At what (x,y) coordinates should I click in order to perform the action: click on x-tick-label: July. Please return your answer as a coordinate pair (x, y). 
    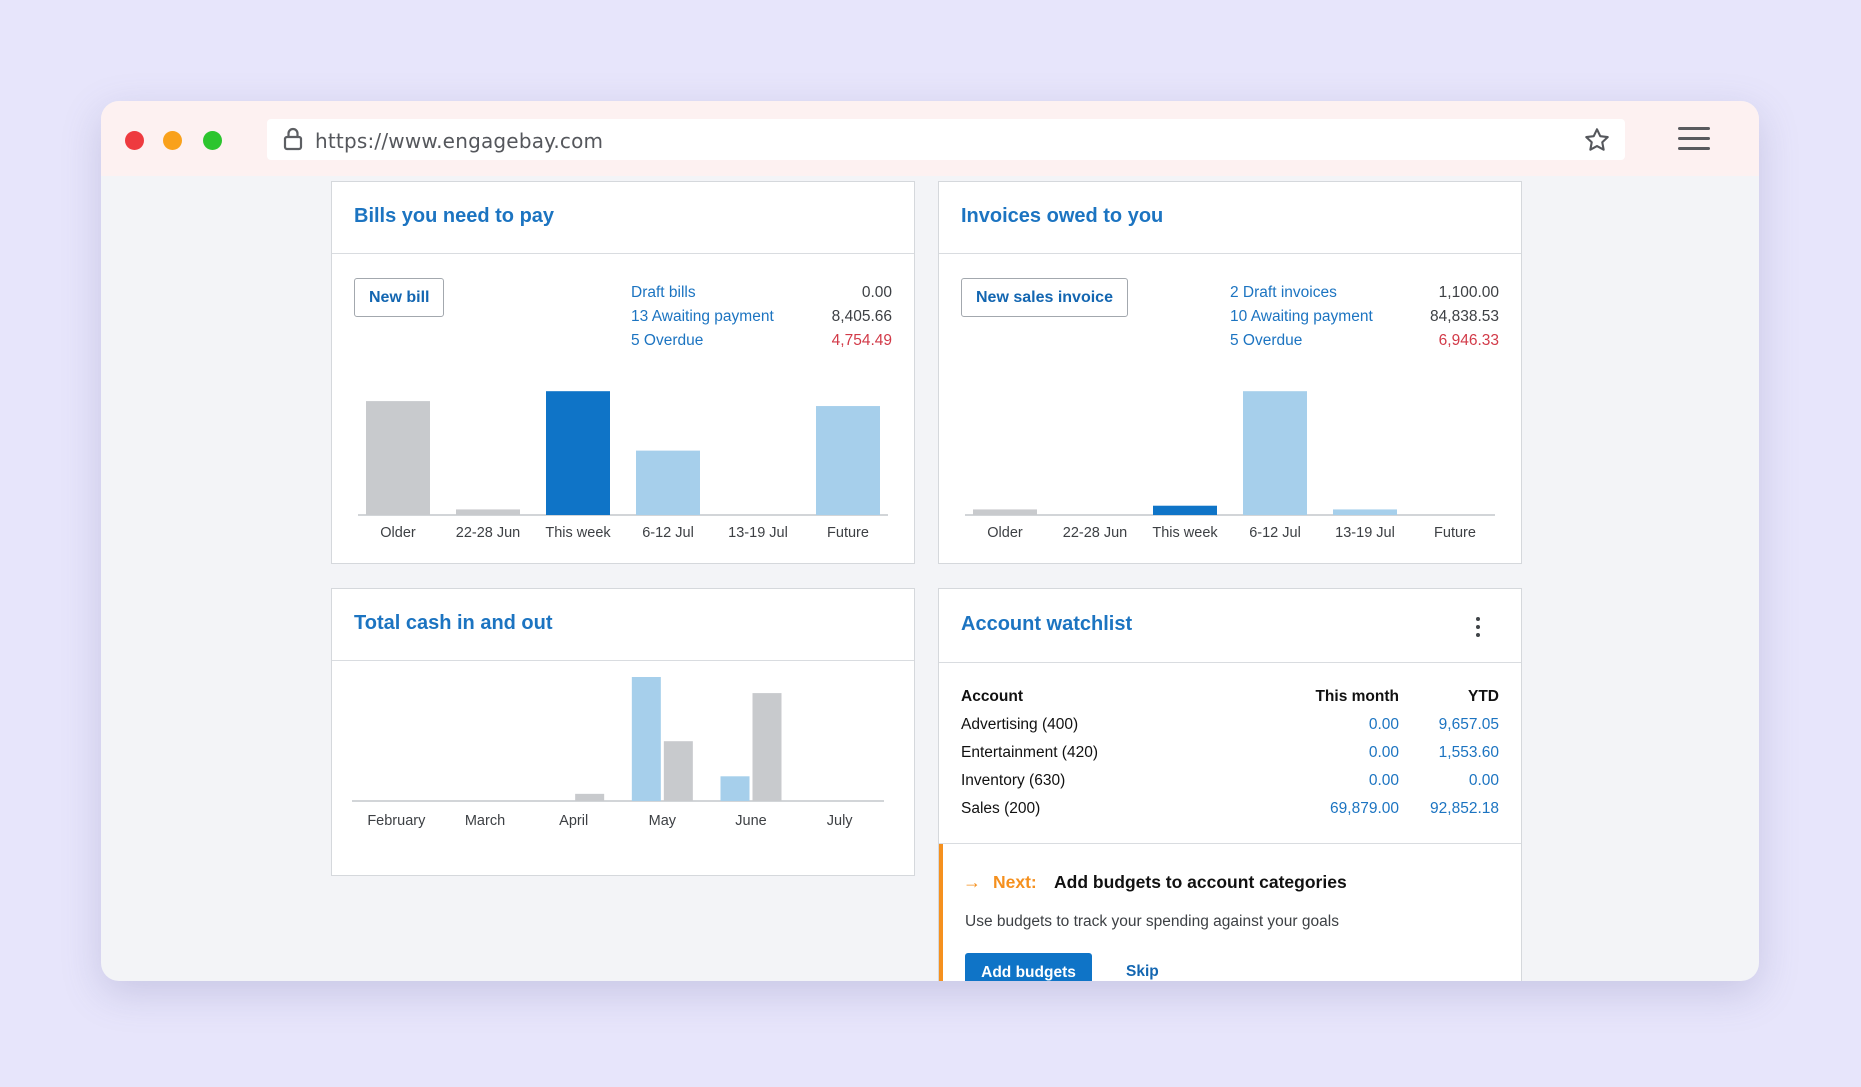
    Looking at the image, I should click on (840, 821).